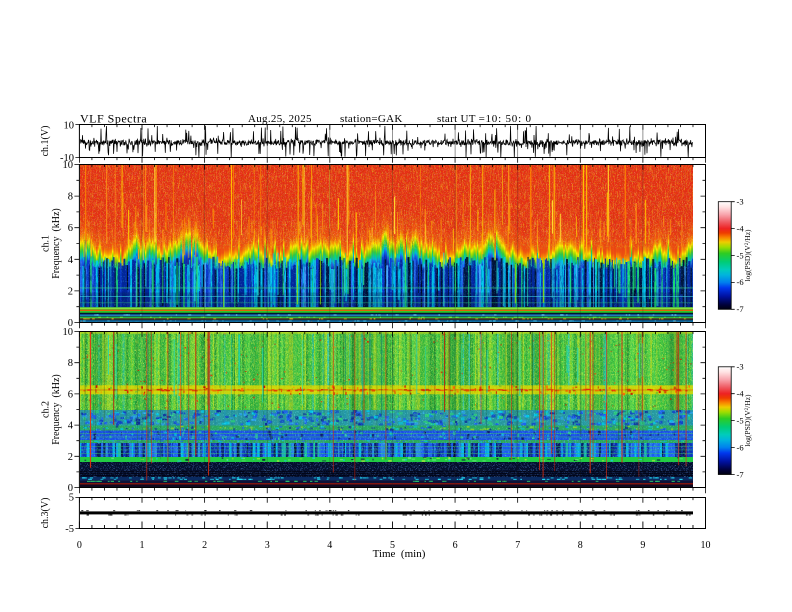 The height and width of the screenshot is (612, 792). What do you see at coordinates (280, 119) in the screenshot?
I see `svg-text: Aug.25, 2025` at bounding box center [280, 119].